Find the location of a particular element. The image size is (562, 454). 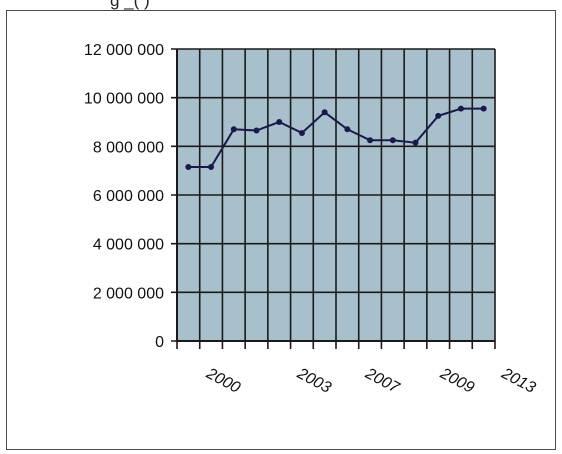

x-tick-label: 2009 is located at coordinates (457, 381).